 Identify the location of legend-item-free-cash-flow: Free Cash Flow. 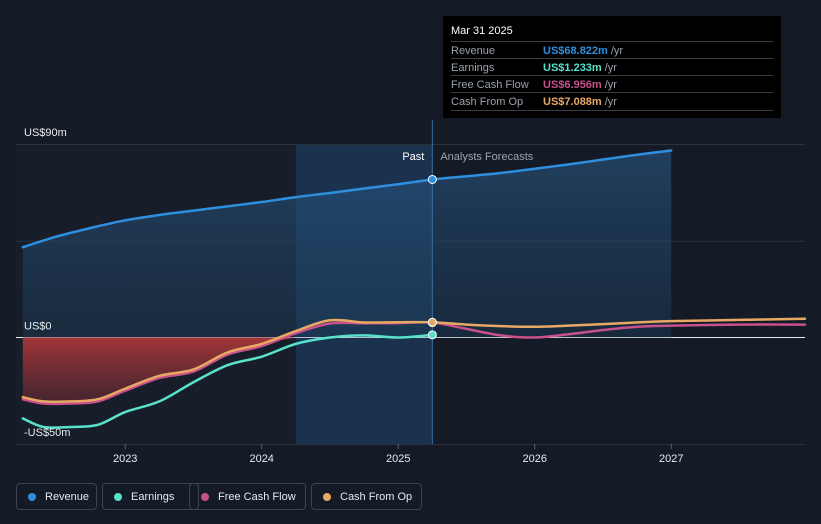
(247, 496).